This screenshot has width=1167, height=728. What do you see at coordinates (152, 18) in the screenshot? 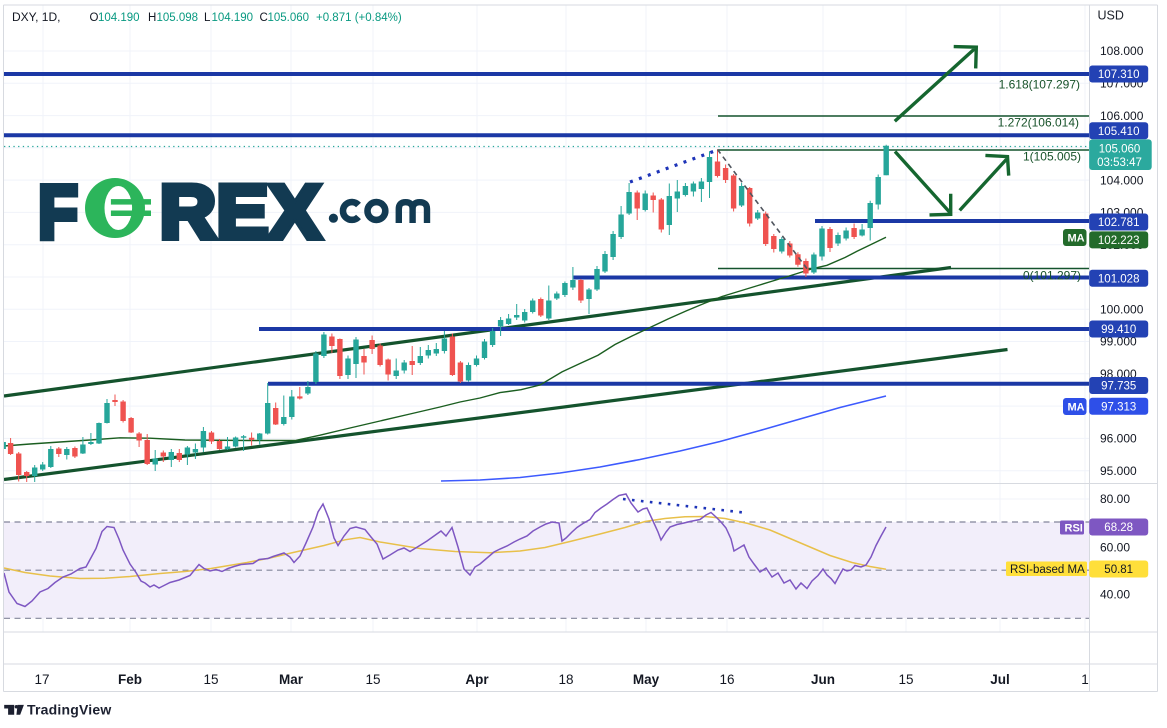
I see `svg-text: H` at bounding box center [152, 18].